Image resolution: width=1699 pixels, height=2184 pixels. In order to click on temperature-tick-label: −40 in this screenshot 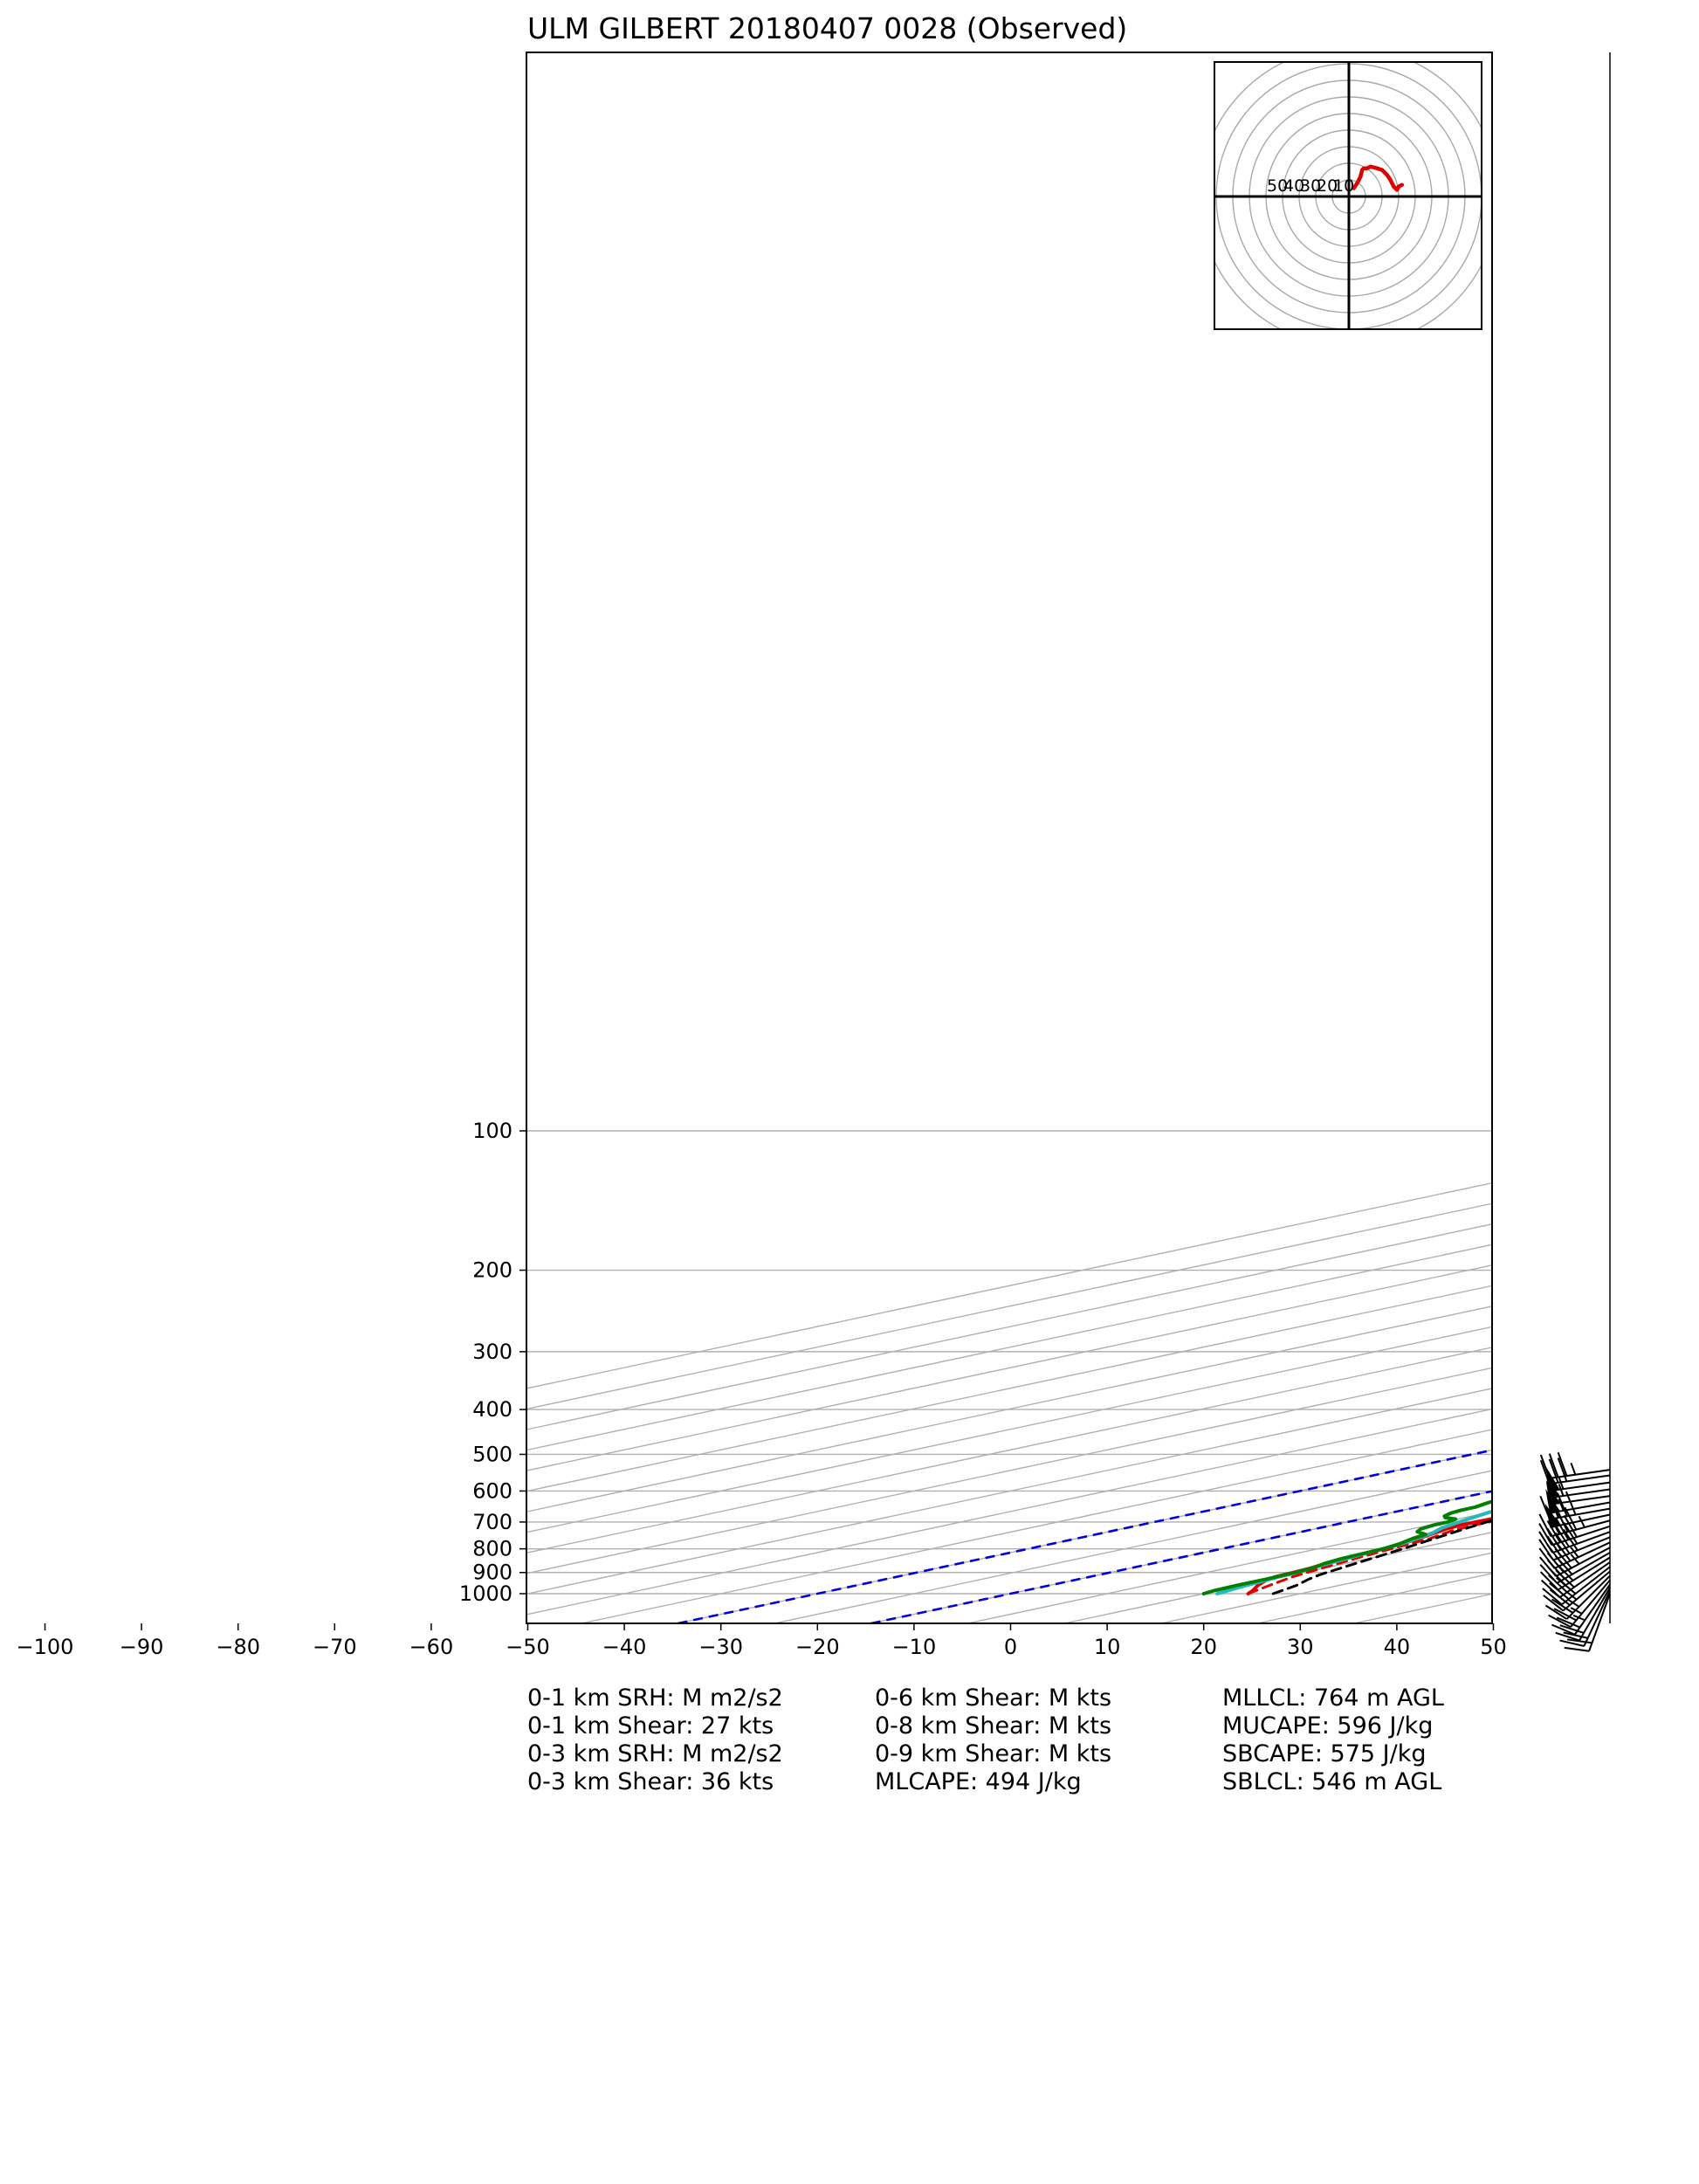, I will do `click(624, 1647)`.